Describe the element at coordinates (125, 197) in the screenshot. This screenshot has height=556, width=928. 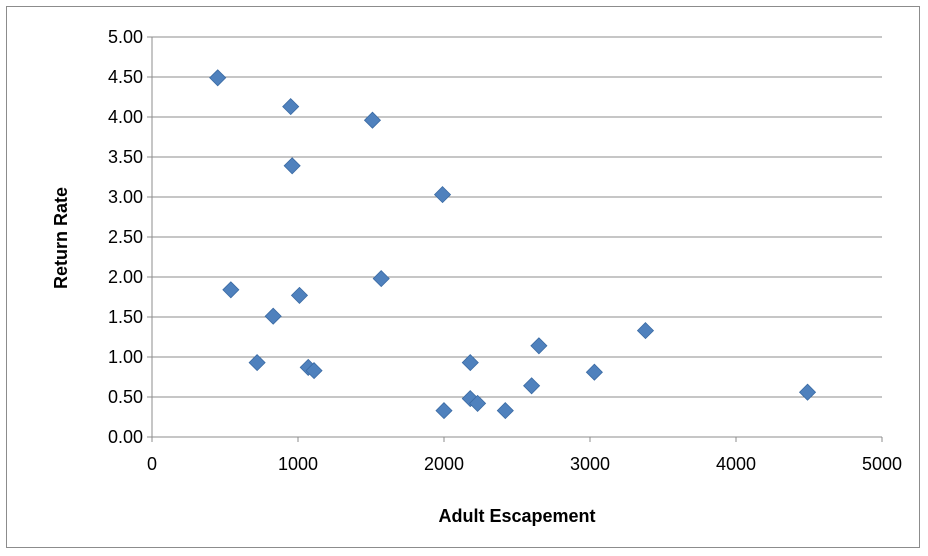
I see `y-tick-label: 3.00` at that location.